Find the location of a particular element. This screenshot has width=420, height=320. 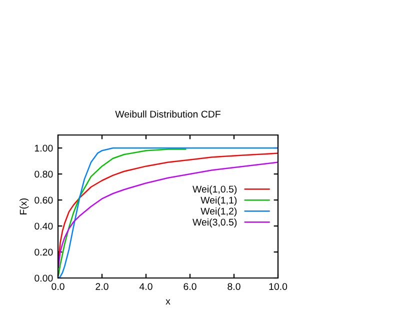

x-tick-label: 0.0 is located at coordinates (58, 286).